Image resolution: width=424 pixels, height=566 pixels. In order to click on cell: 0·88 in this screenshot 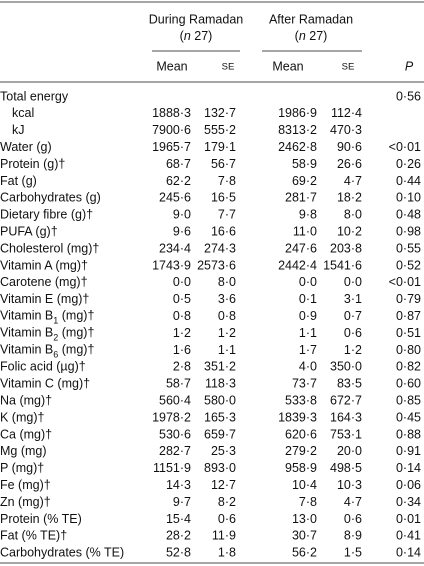, I will do `click(408, 434)`.